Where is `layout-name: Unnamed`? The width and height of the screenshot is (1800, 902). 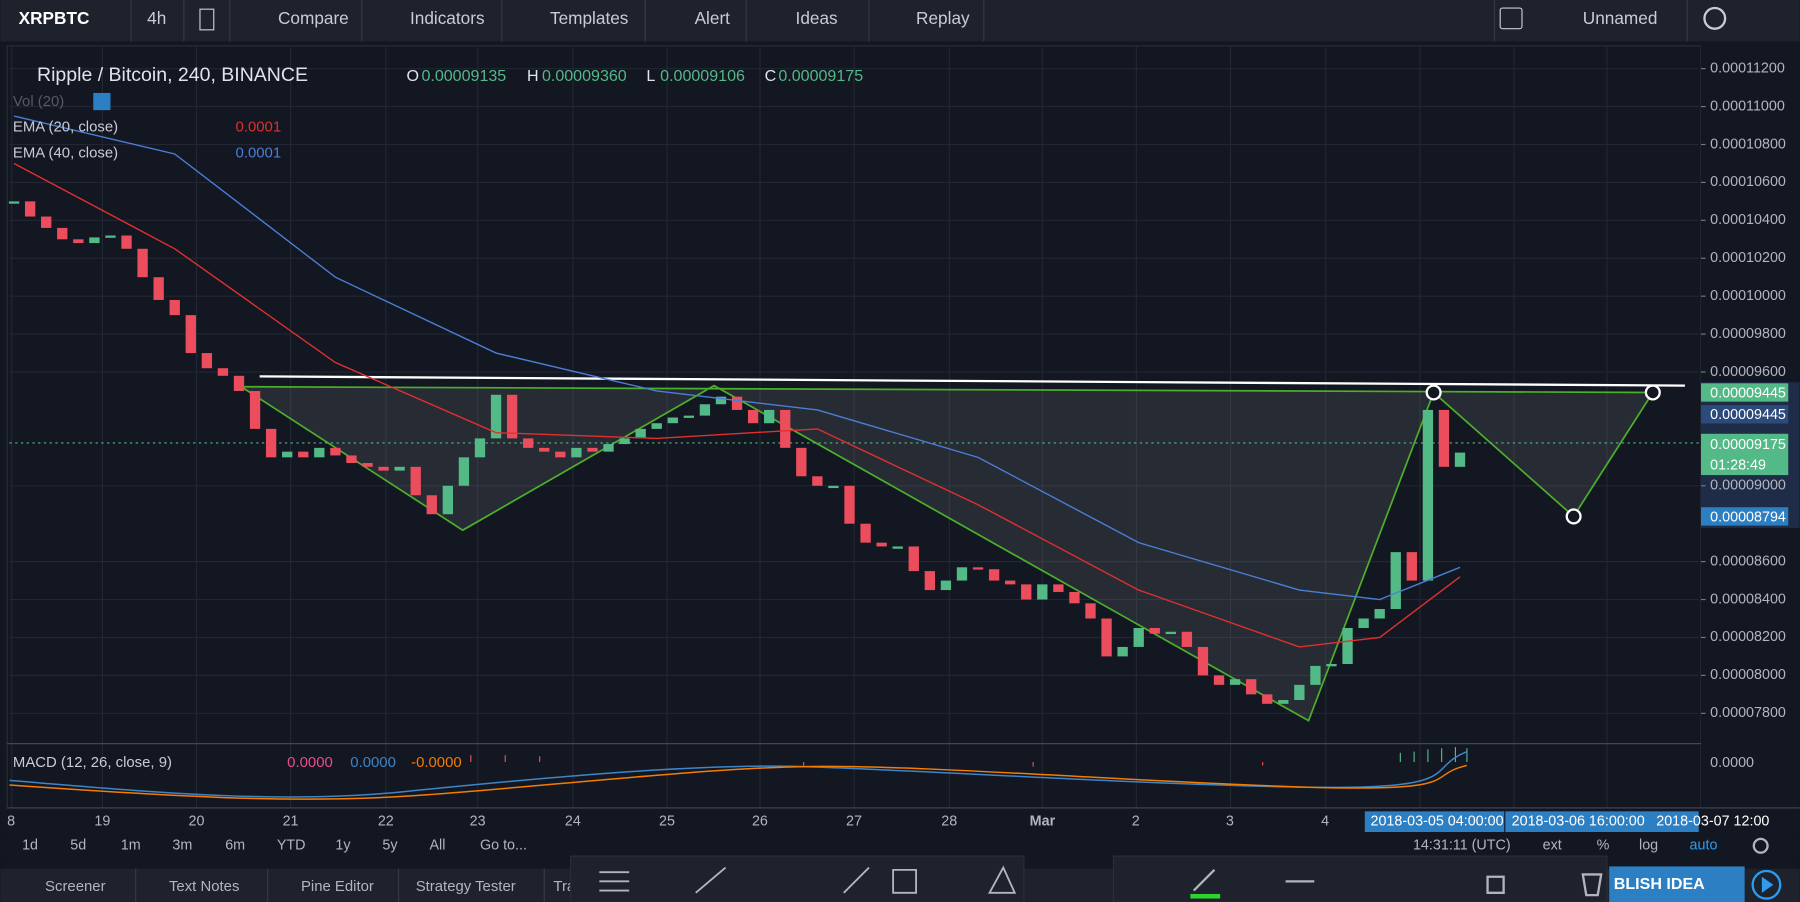 layout-name: Unnamed is located at coordinates (1620, 18).